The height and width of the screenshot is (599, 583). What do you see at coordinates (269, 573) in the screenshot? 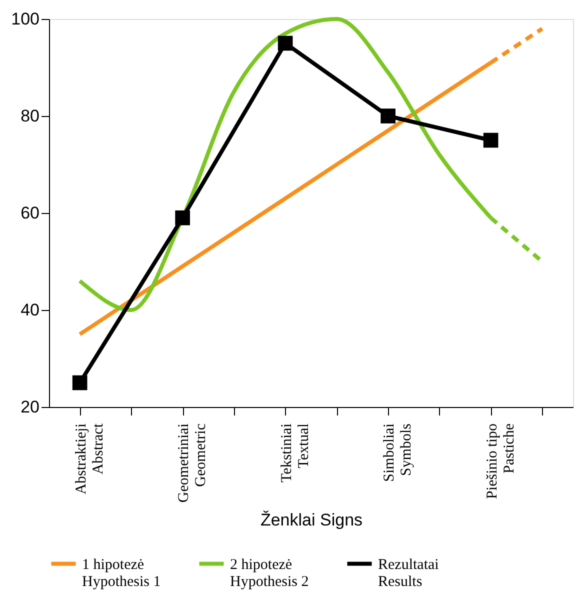
I see `legend-label: 2 hipotezė Hypothesis 2` at bounding box center [269, 573].